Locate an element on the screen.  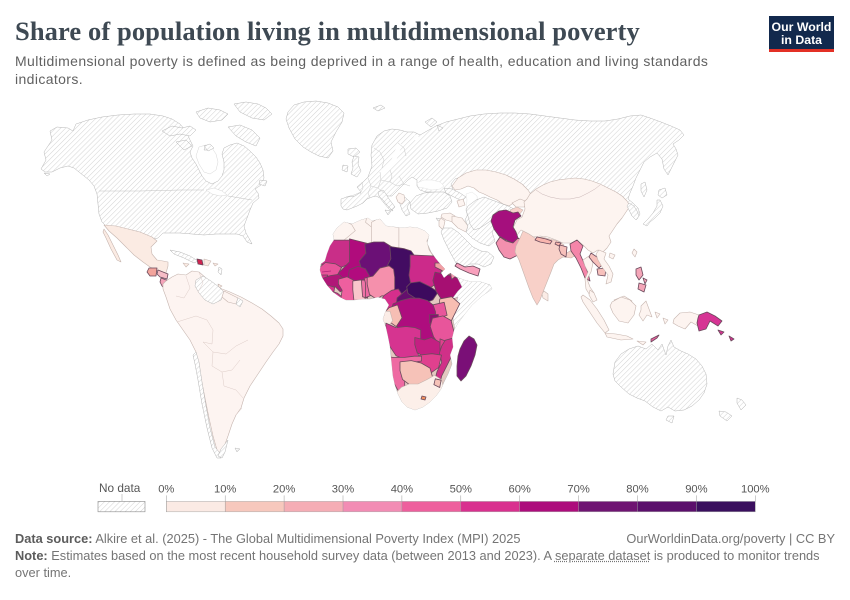
svg-text: 10% is located at coordinates (225, 490).